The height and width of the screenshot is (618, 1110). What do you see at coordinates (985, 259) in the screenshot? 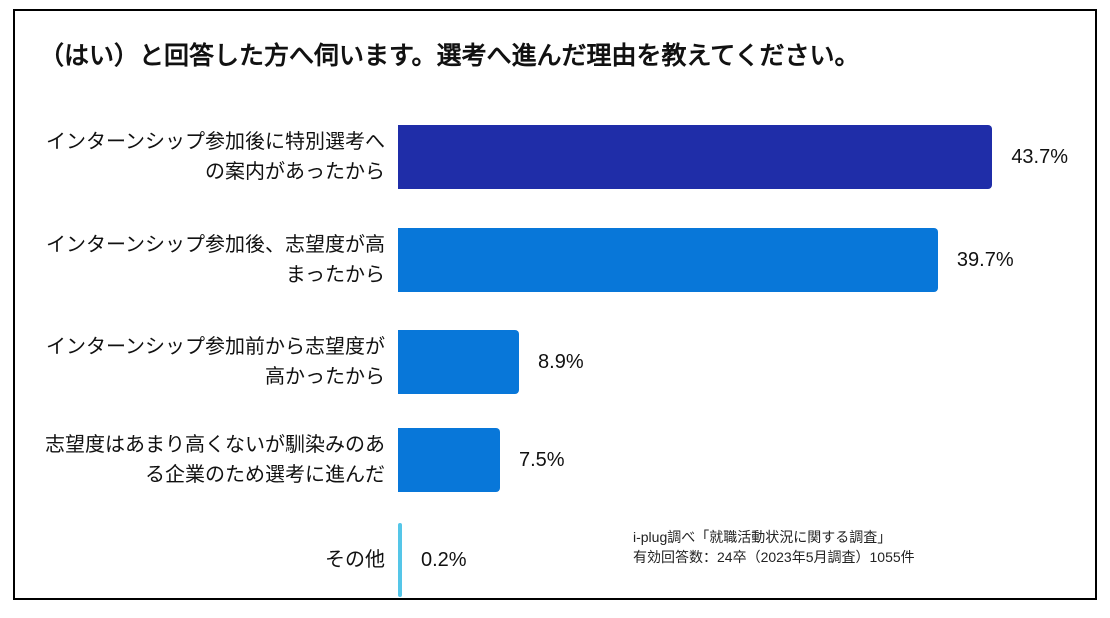
I see `value-label: 39.7%` at bounding box center [985, 259].